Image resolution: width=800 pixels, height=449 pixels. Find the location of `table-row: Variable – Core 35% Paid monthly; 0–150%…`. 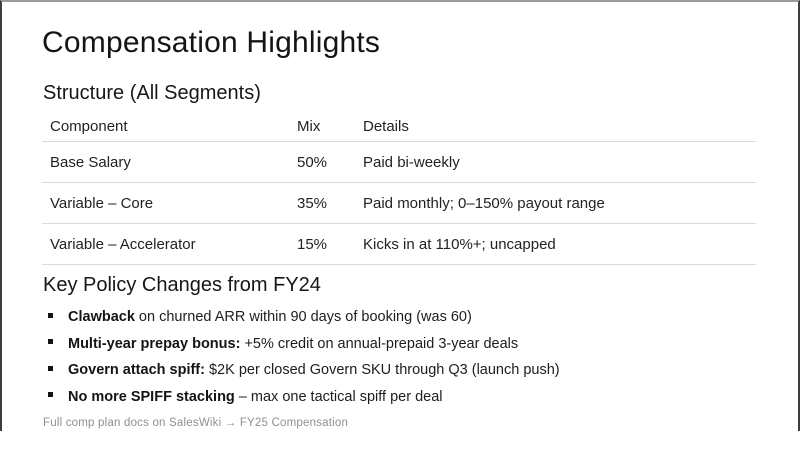

table-row: Variable – Core 35% Paid monthly; 0–150%… is located at coordinates (399, 203).